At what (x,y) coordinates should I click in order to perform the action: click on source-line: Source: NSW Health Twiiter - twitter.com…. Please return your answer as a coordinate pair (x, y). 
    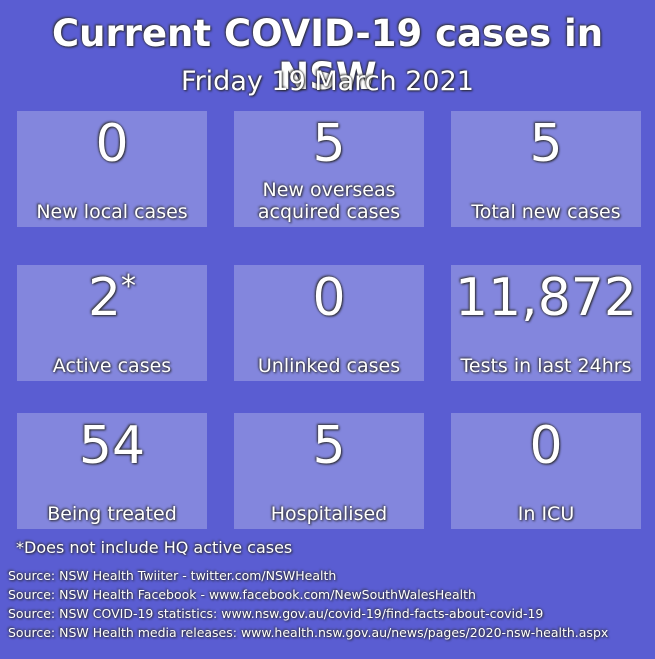
    Looking at the image, I should click on (172, 575).